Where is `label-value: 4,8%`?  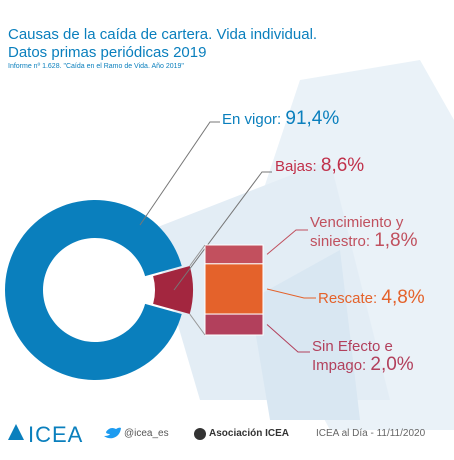 label-value: 4,8% is located at coordinates (403, 297).